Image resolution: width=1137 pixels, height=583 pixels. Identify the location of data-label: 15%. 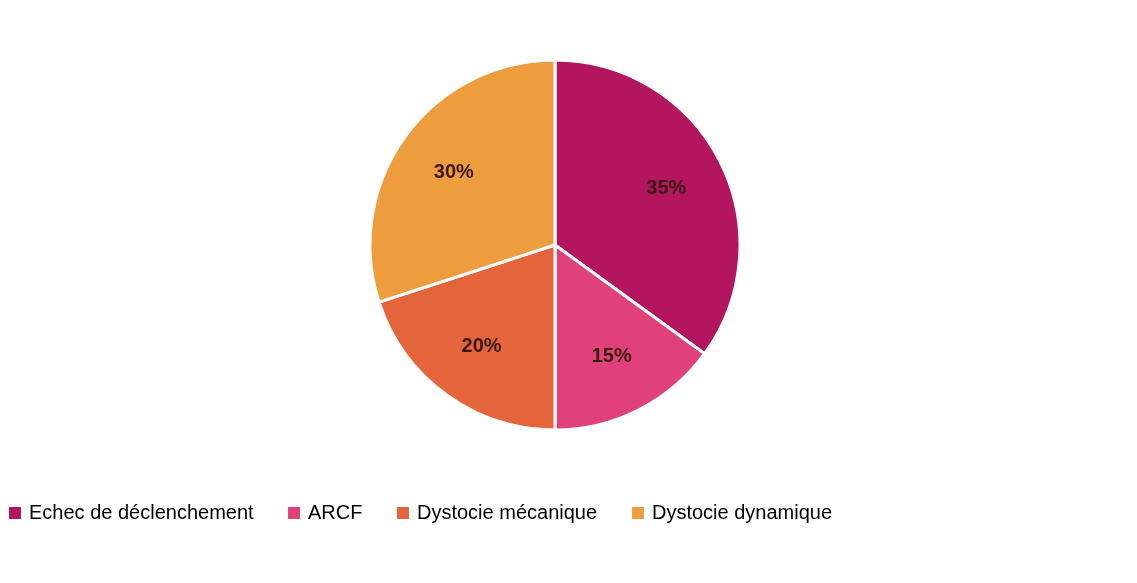
(611, 355).